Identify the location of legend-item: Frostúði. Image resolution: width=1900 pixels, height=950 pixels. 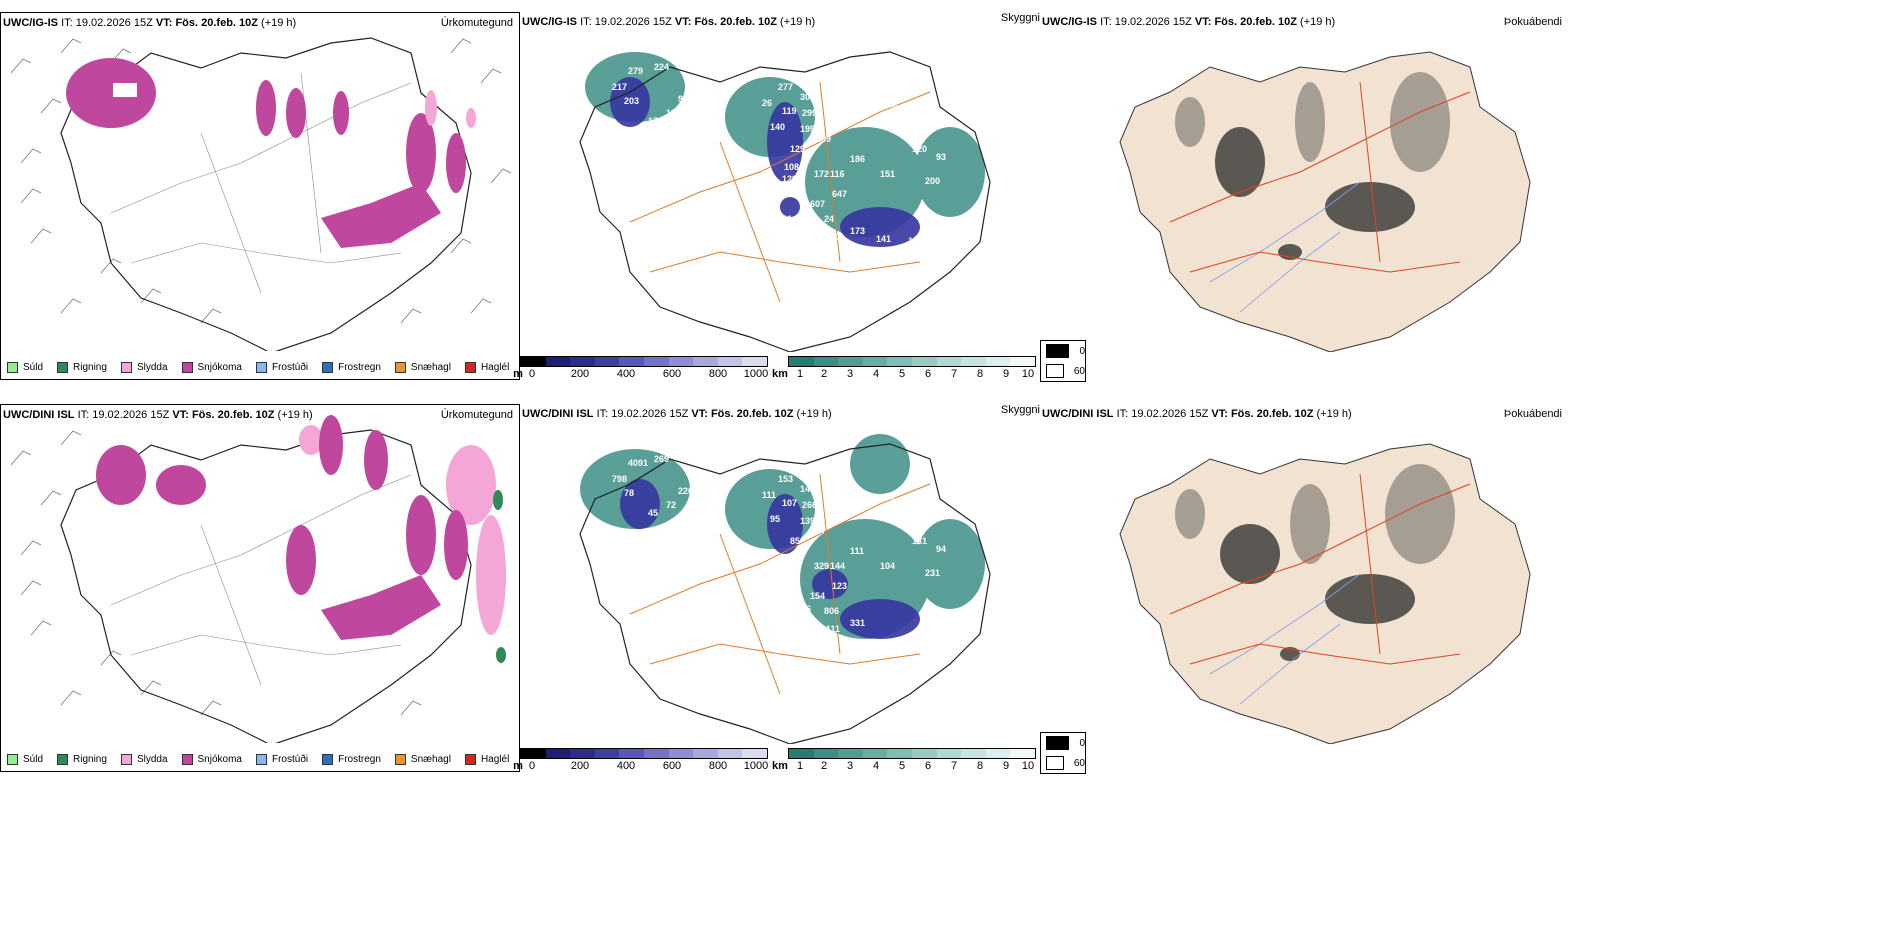
(281, 367).